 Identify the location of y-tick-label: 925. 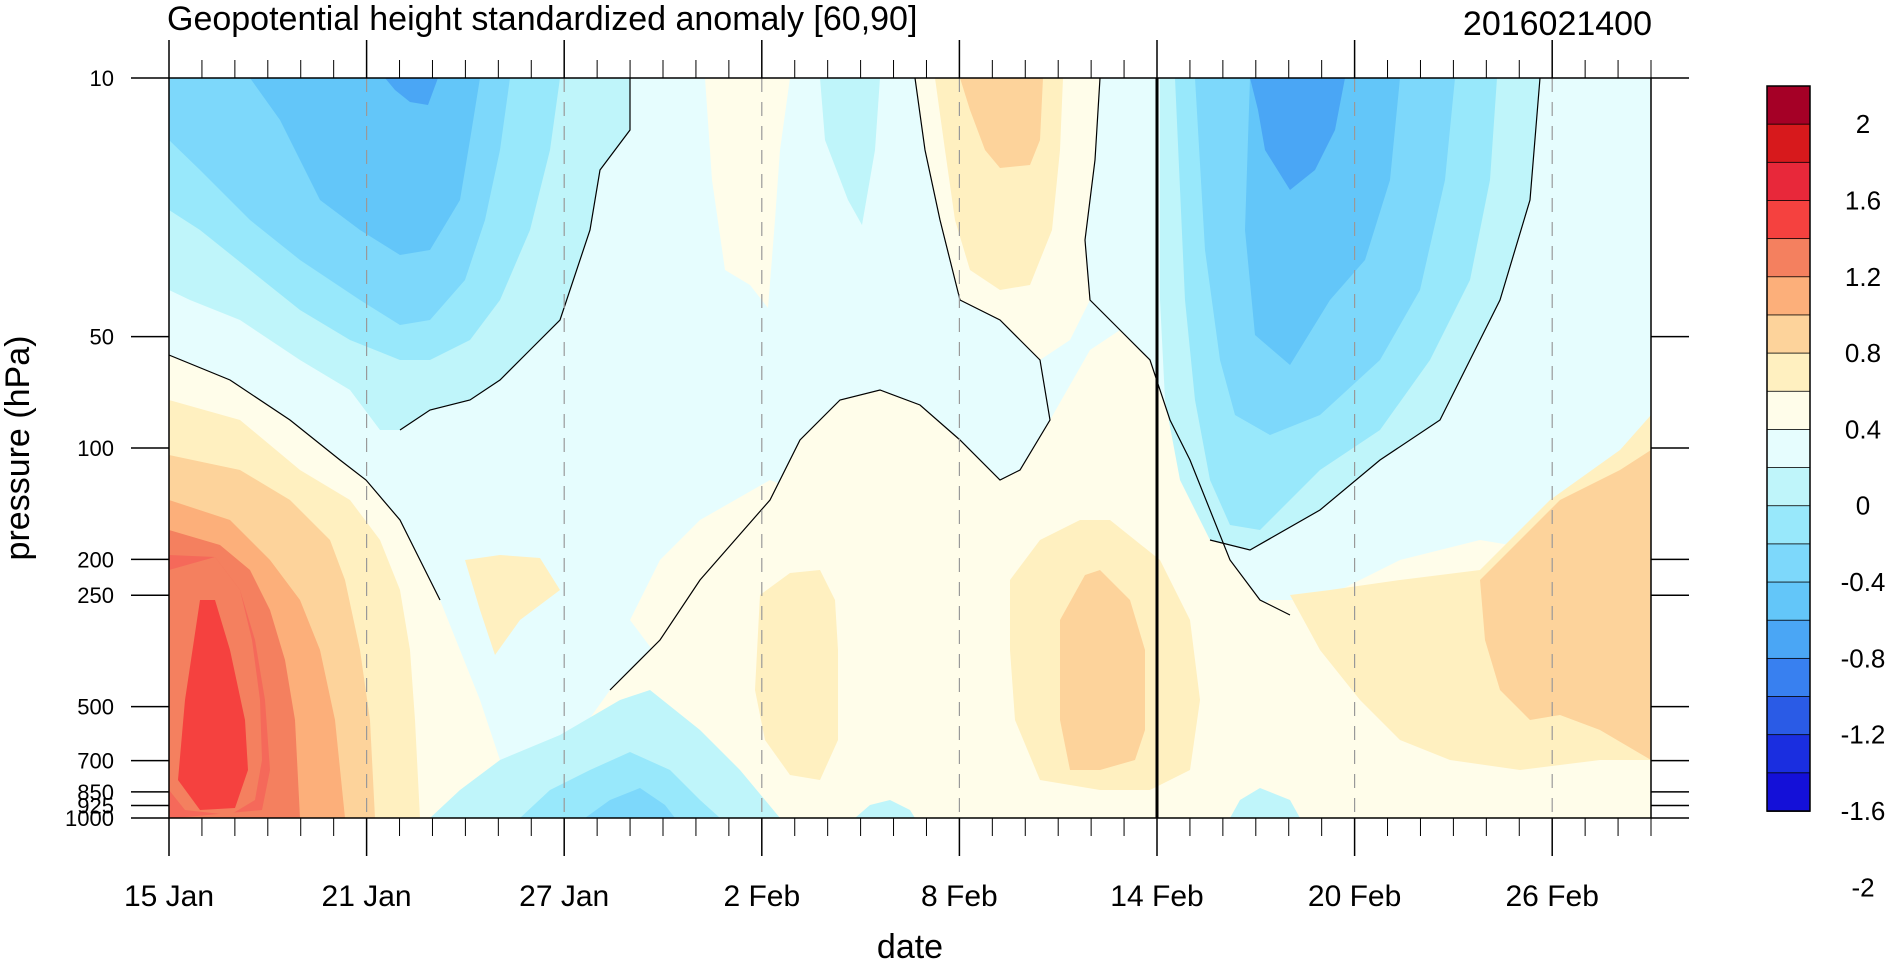
(95, 805).